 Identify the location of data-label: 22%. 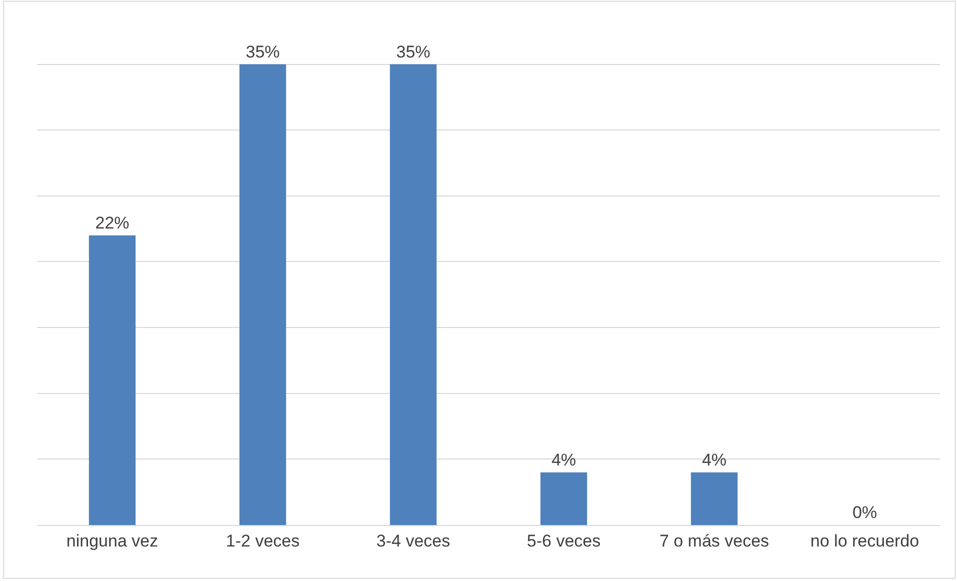
(112, 222).